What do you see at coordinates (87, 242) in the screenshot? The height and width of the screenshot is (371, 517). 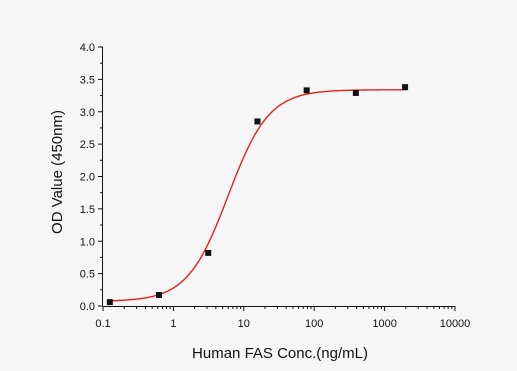 I see `y-tick-label: 1.0` at bounding box center [87, 242].